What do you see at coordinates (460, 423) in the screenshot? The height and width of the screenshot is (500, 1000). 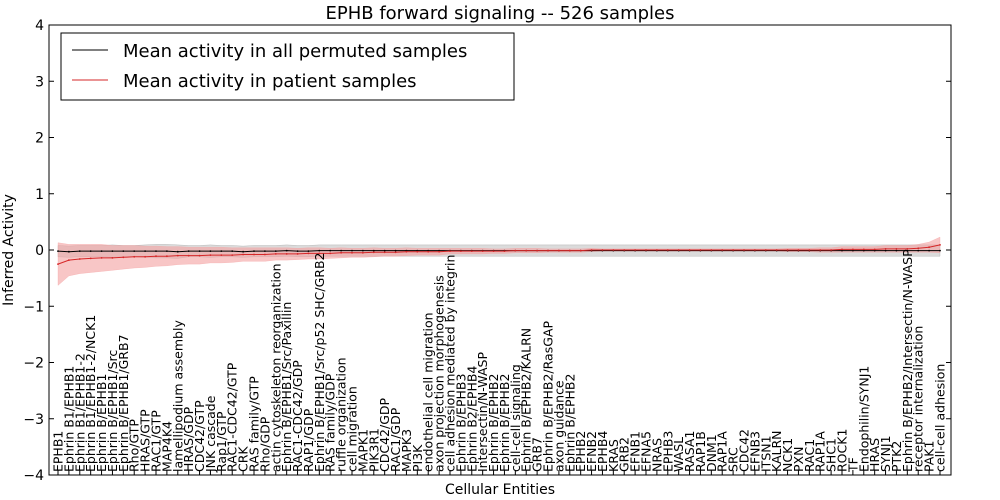 I see `x-tick-label: Ephrin B/EPHB3` at bounding box center [460, 423].